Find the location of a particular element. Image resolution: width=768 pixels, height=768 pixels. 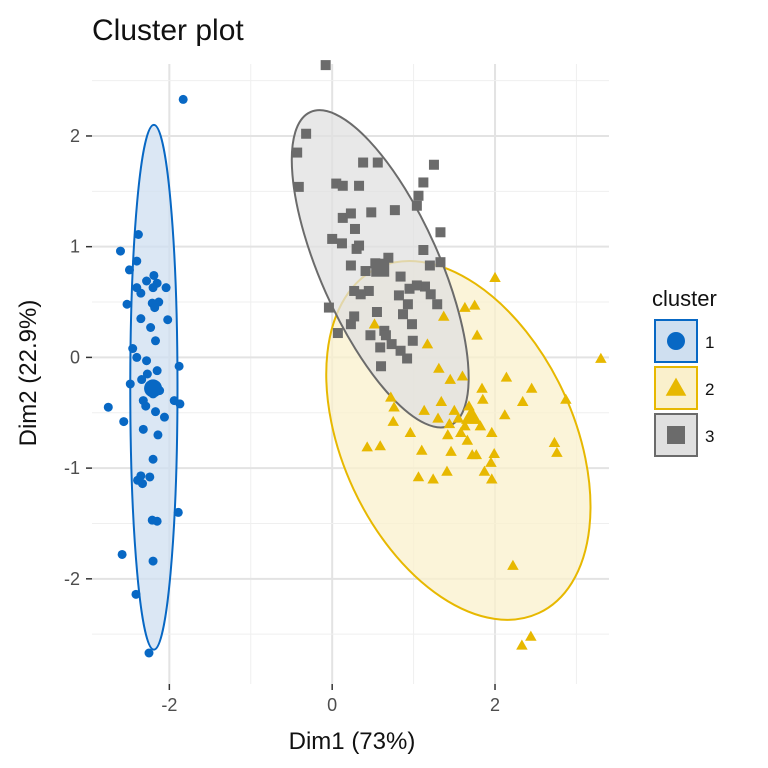

x-axis-title: Dim1 (73%) is located at coordinates (352, 741).